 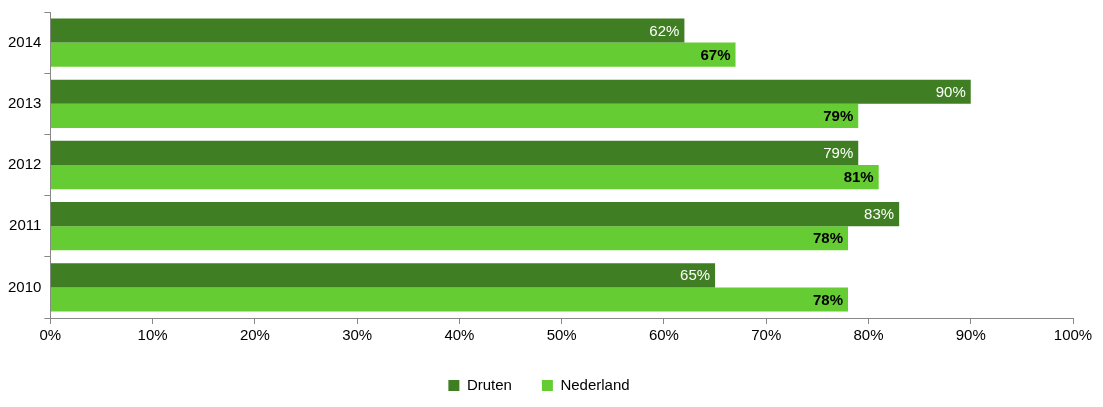 What do you see at coordinates (24, 286) in the screenshot?
I see `y-tick-label: 2010` at bounding box center [24, 286].